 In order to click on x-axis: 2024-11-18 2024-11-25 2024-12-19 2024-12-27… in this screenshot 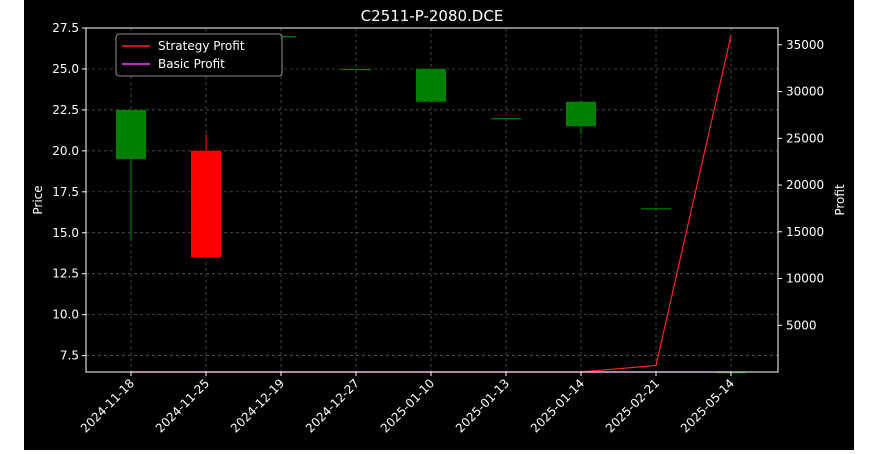, I will do `click(407, 403)`.